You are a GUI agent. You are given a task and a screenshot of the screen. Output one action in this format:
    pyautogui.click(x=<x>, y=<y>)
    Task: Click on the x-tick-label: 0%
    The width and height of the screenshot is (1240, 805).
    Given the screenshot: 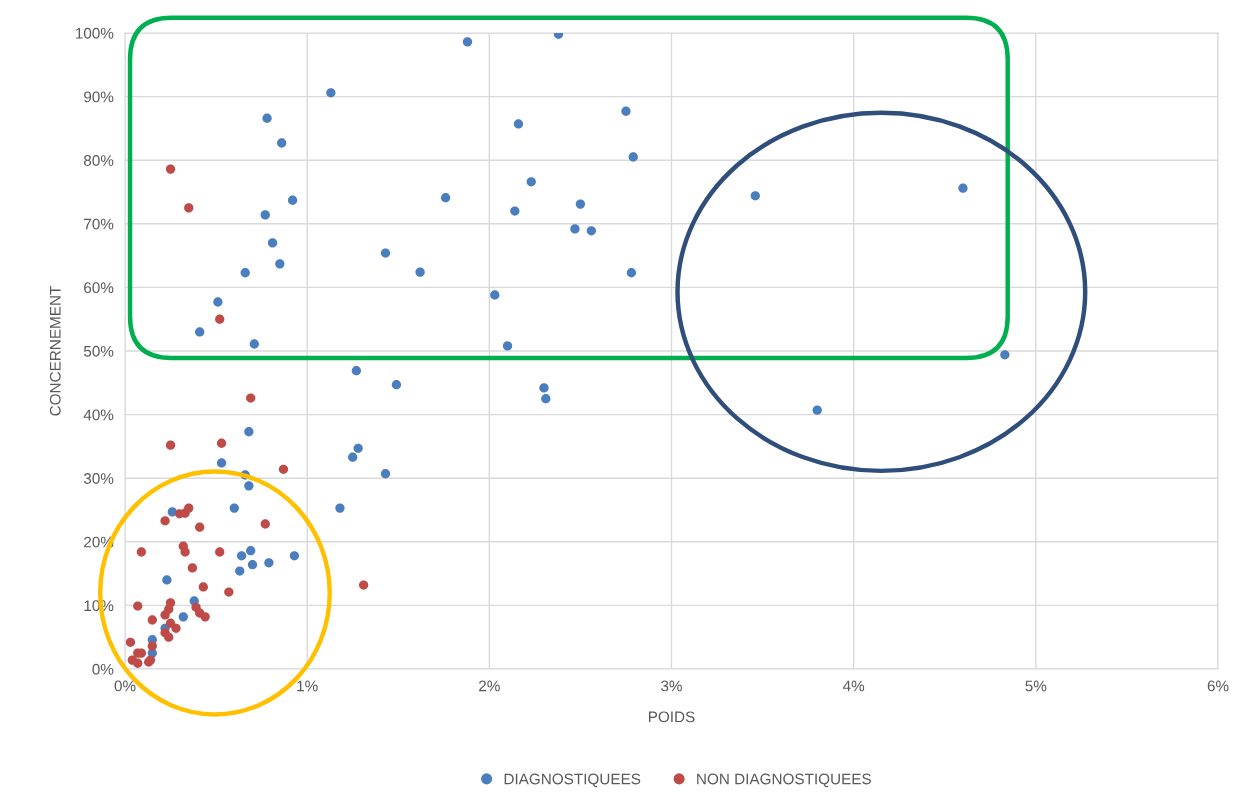 What is the action you would take?
    pyautogui.click(x=125, y=686)
    